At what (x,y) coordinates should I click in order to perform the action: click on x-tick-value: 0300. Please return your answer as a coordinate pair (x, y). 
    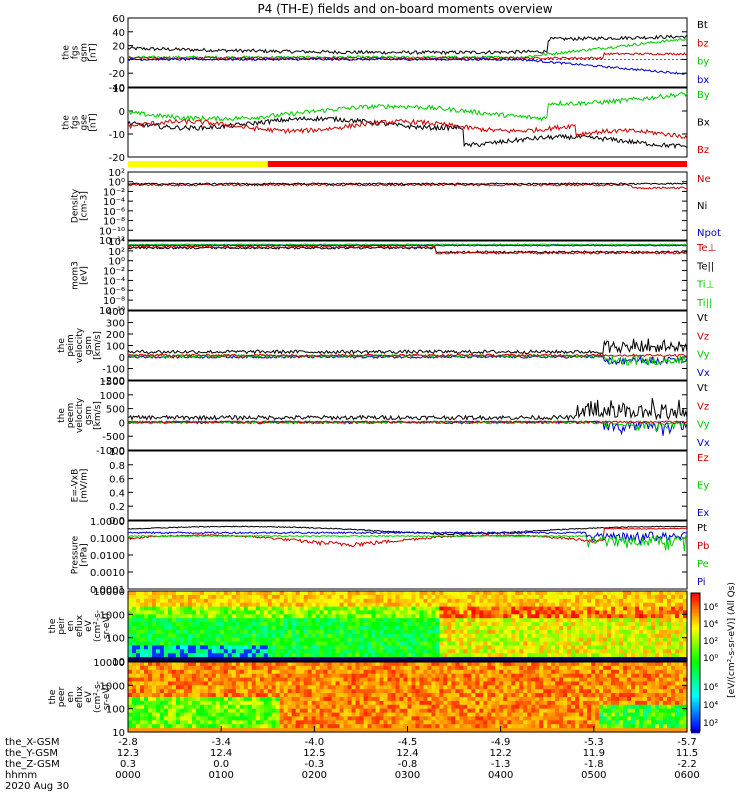
    Looking at the image, I should click on (407, 775).